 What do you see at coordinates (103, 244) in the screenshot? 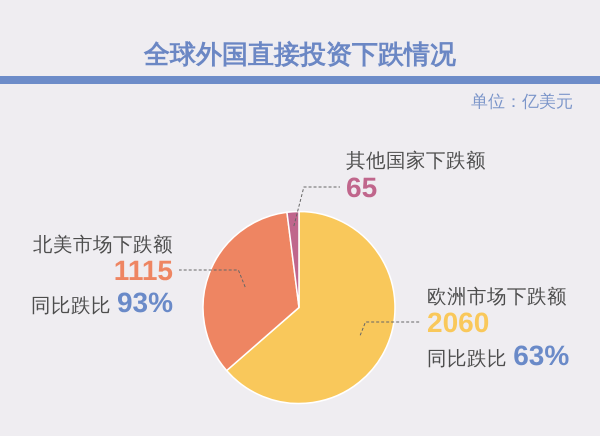
I see `slice-label: 北美市场下跌额` at bounding box center [103, 244].